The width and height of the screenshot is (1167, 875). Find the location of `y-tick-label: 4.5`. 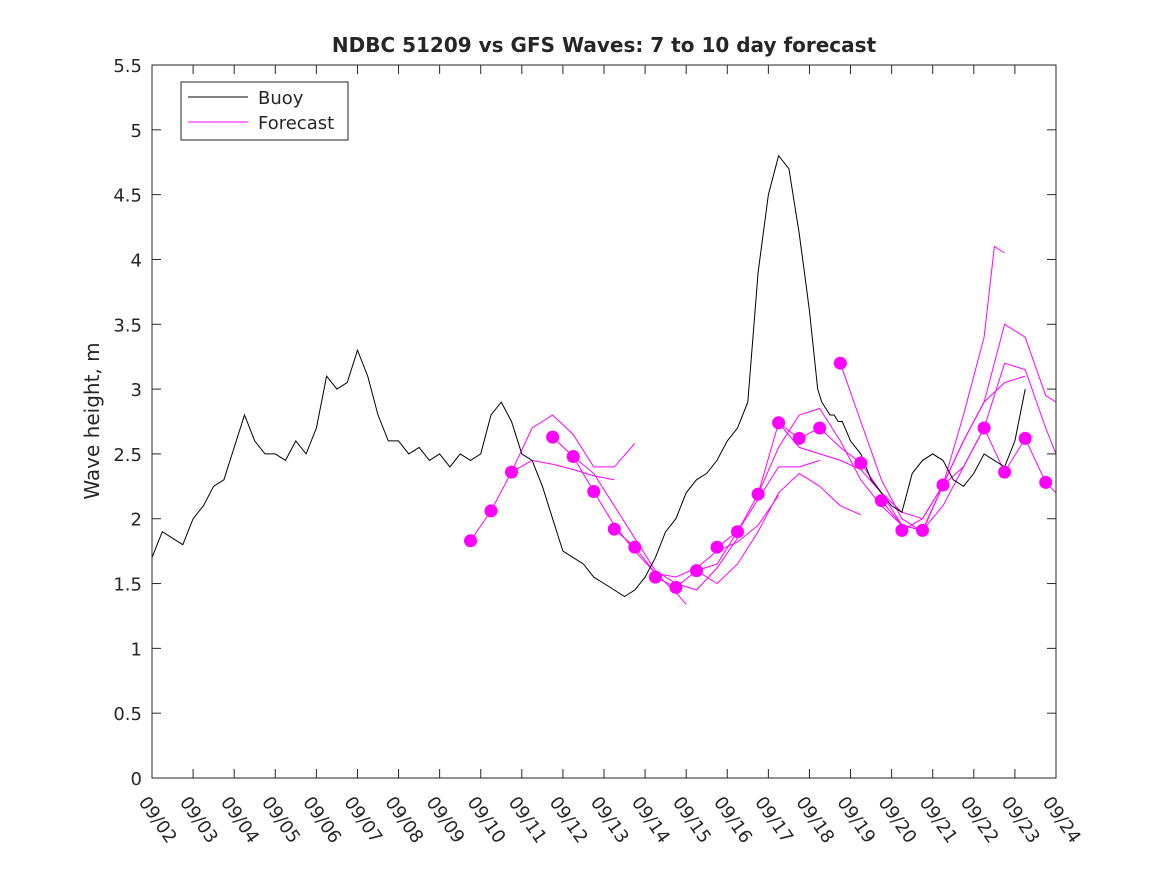

y-tick-label: 4.5 is located at coordinates (127, 196).